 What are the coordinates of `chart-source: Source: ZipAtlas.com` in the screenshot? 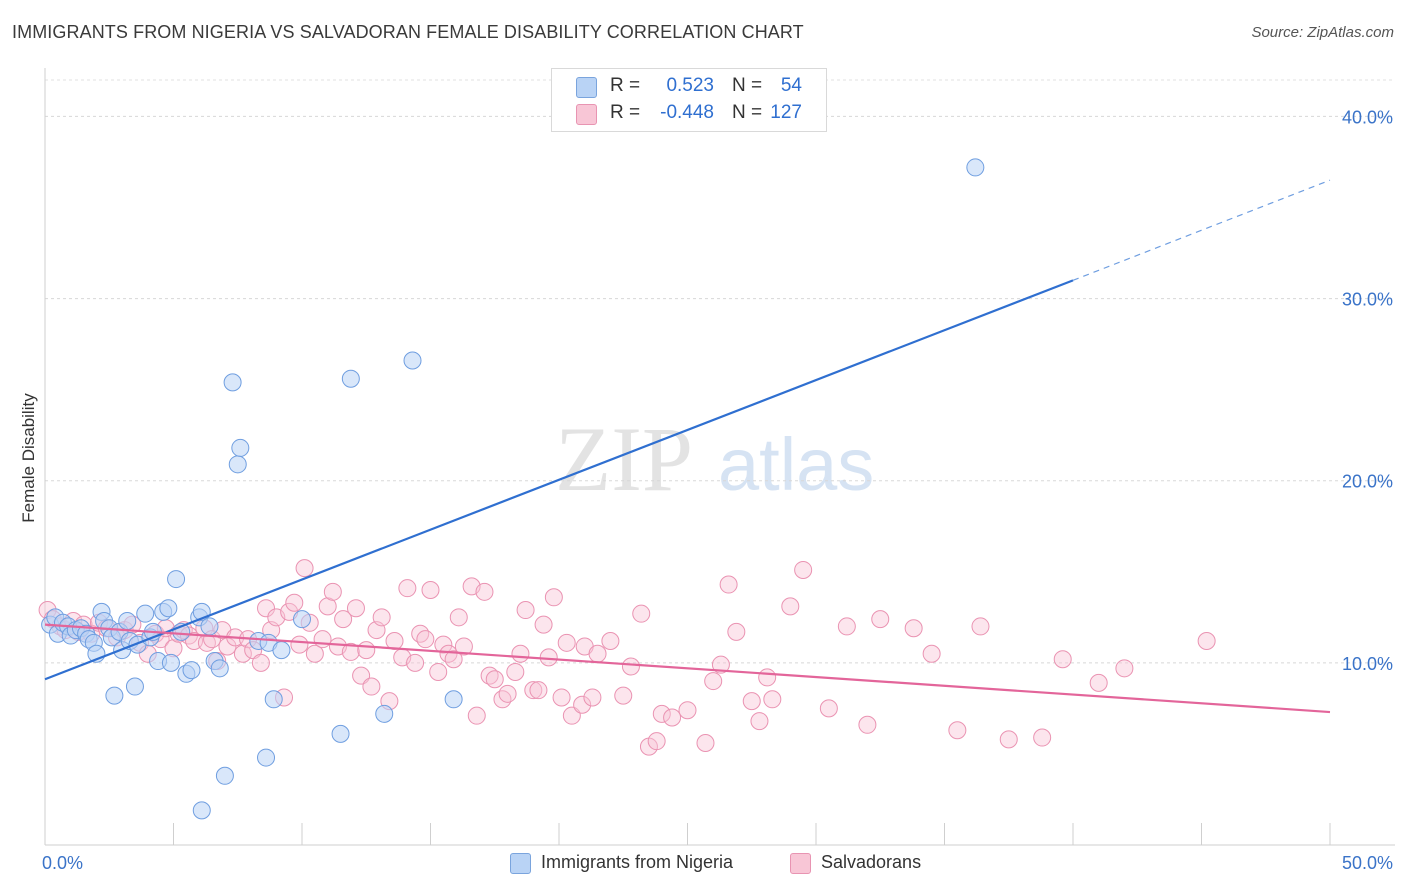 It's located at (1322, 32).